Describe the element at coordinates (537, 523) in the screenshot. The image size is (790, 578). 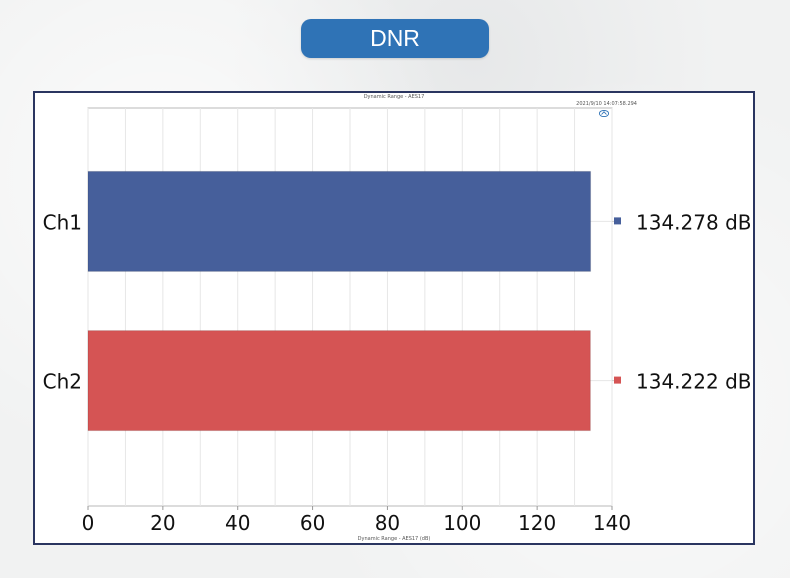
I see `x-tick-label: 120` at that location.